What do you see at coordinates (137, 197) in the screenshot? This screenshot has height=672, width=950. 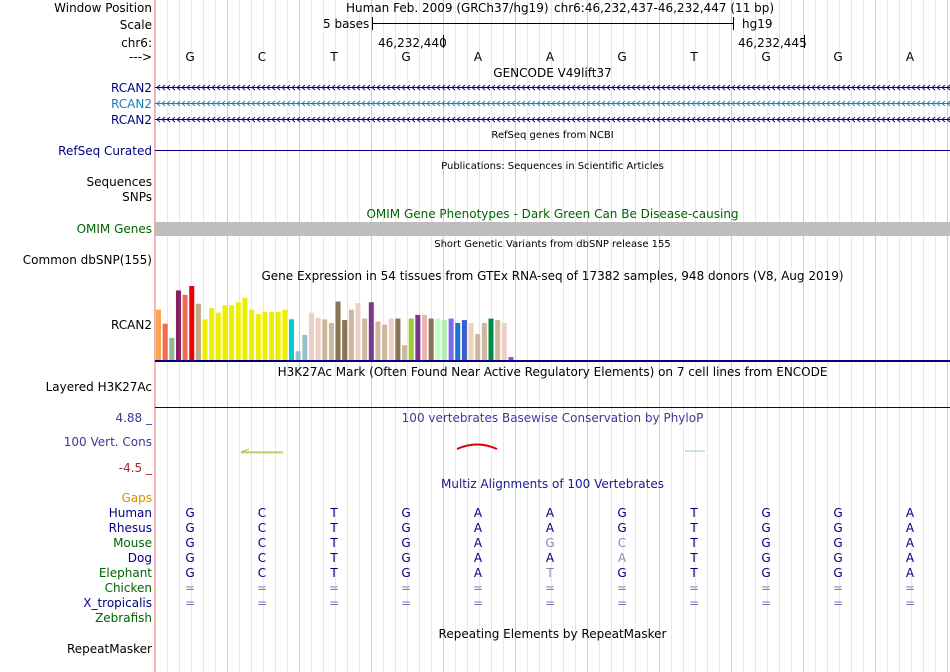 I see `pubs-label-line2: SNPs` at bounding box center [137, 197].